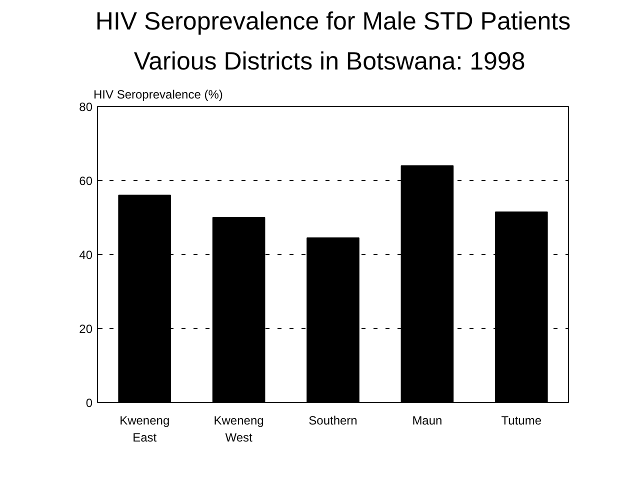 The height and width of the screenshot is (479, 642). What do you see at coordinates (427, 421) in the screenshot?
I see `x-tick-label: Maun` at bounding box center [427, 421].